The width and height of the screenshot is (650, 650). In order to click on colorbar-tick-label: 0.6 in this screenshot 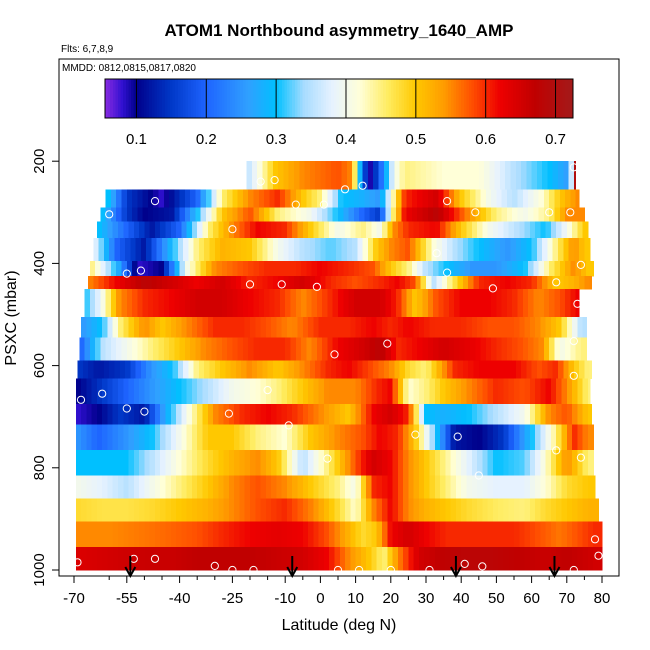, I will do `click(485, 139)`.